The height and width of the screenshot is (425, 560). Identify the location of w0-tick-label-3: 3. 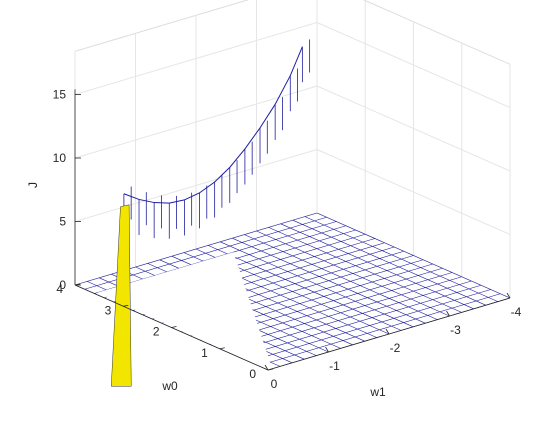
(108, 310).